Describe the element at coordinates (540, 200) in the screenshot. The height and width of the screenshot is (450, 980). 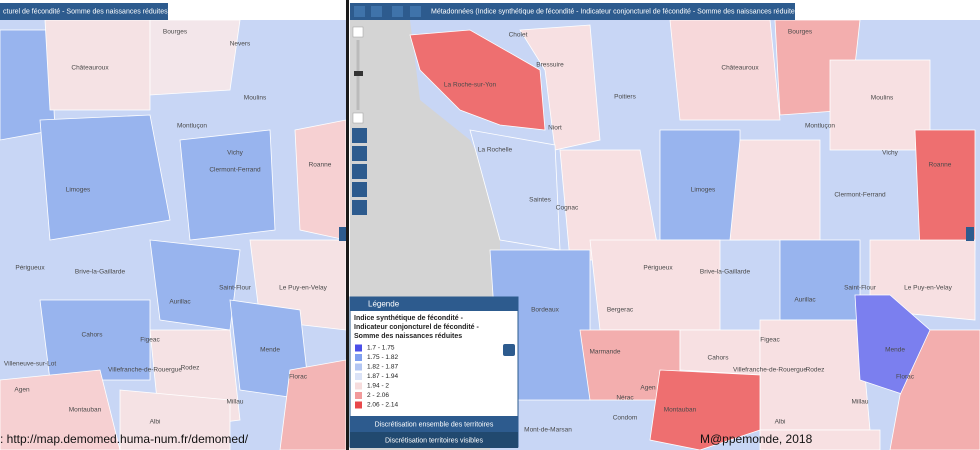
I see `place-label: Saintes` at that location.